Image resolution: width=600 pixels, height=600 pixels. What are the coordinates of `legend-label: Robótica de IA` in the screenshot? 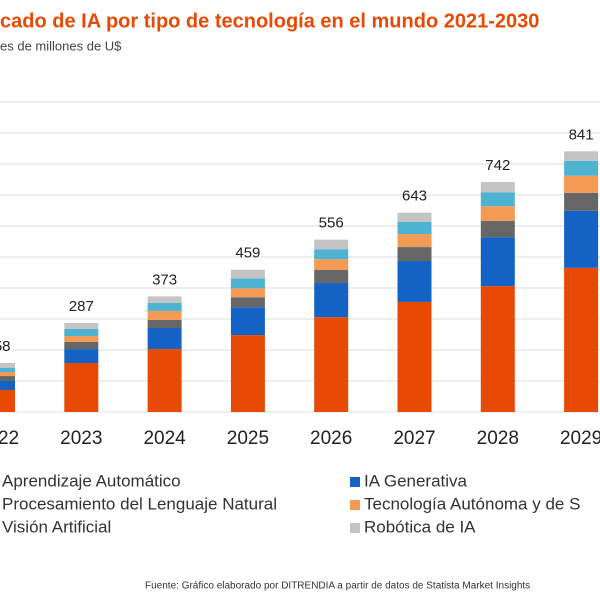 It's located at (420, 526).